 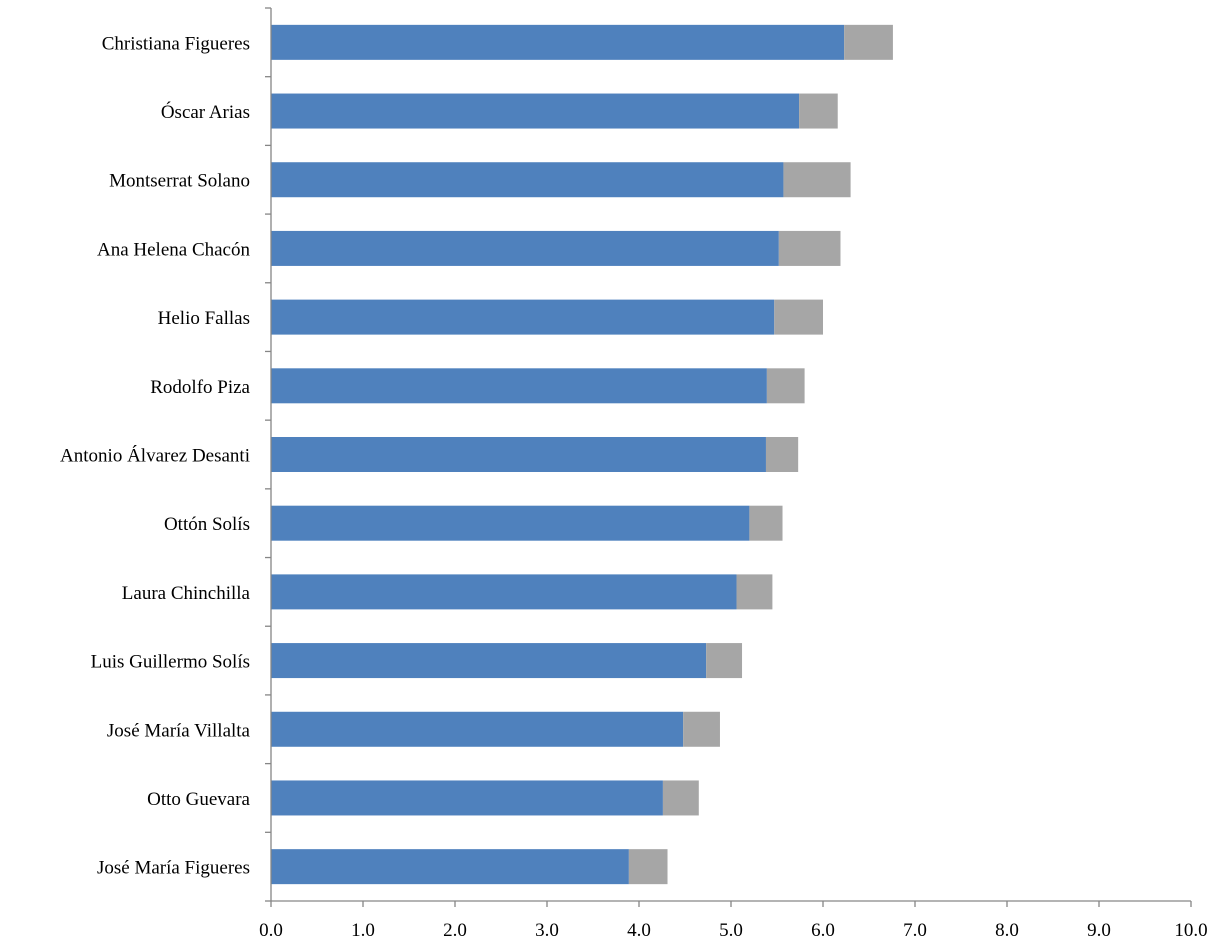 What do you see at coordinates (915, 930) in the screenshot?
I see `x-tick-label: 7.0` at bounding box center [915, 930].